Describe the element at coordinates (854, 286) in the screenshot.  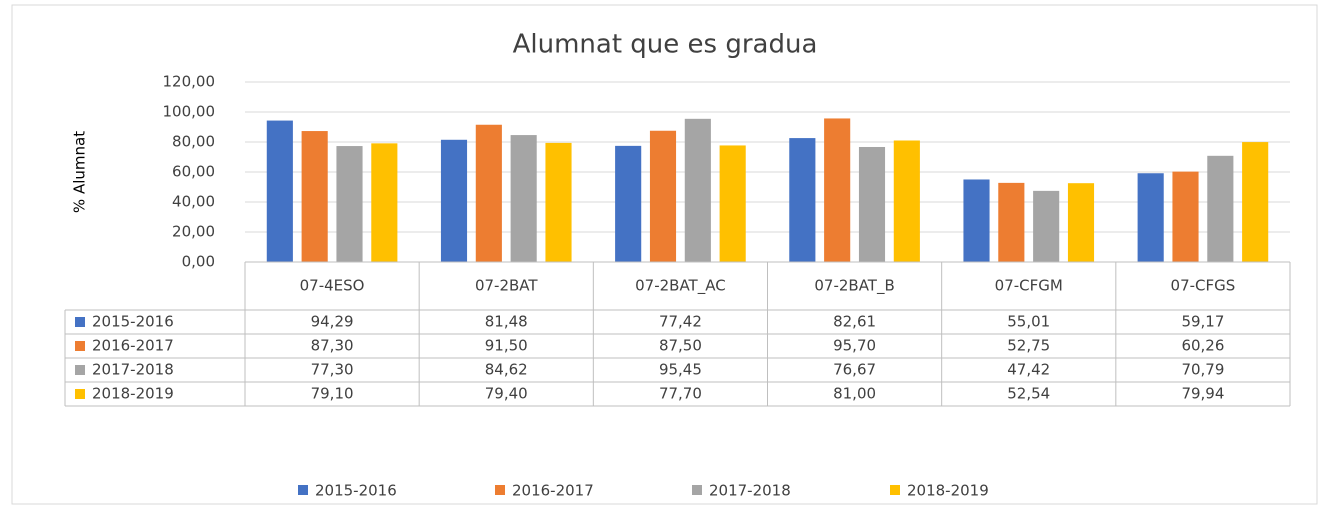
I see `x-tick-label: 07-2BAT_B` at that location.